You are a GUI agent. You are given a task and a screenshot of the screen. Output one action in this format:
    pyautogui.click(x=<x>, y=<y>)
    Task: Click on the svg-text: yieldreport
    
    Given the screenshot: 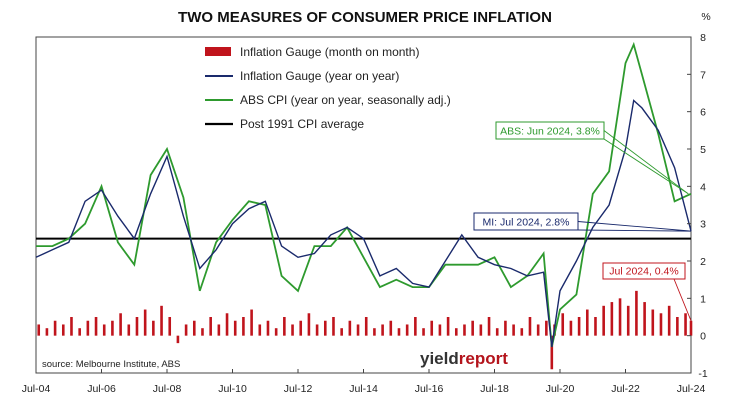 What is the action you would take?
    pyautogui.click(x=464, y=358)
    